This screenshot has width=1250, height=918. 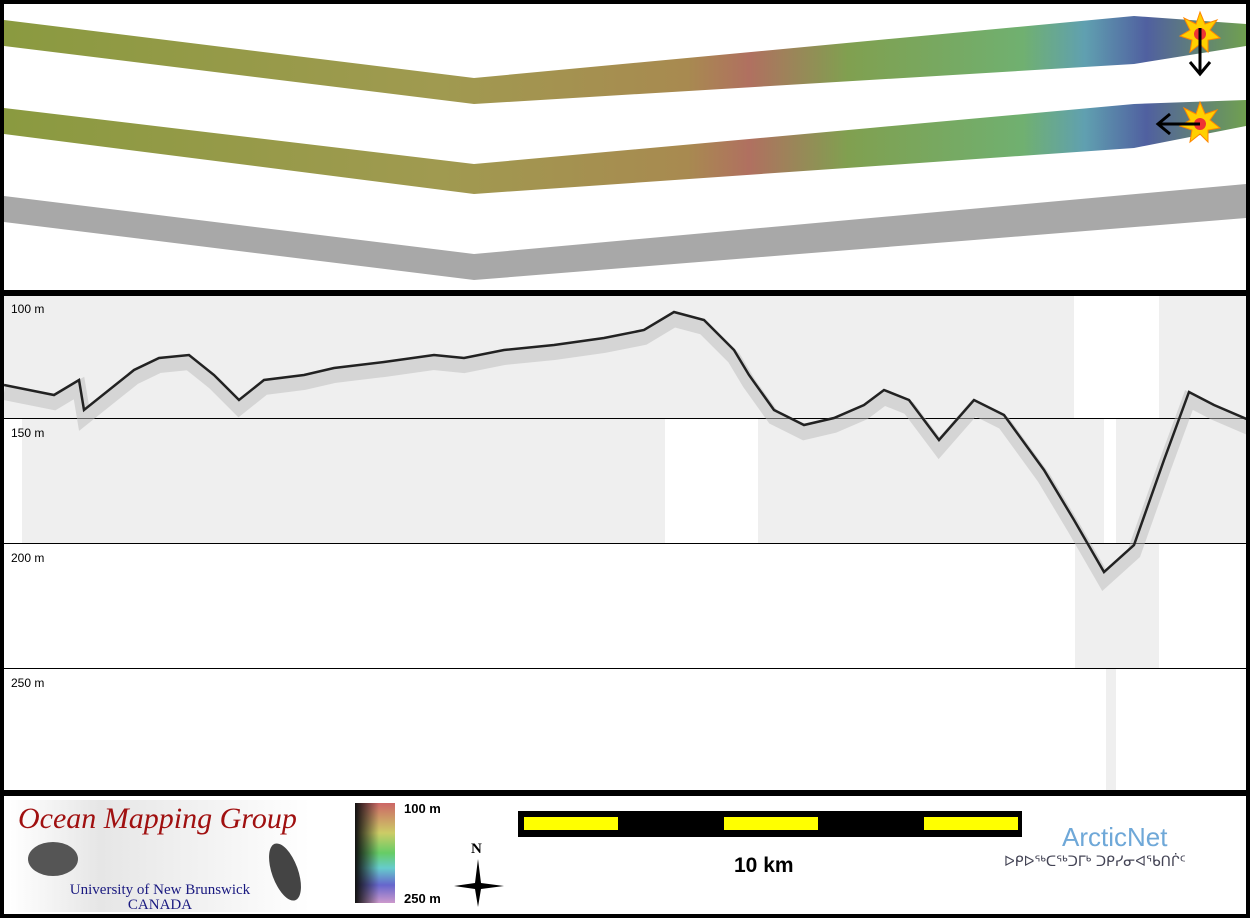 What do you see at coordinates (422, 808) in the screenshot?
I see `colorbar-top-label: 100 m` at bounding box center [422, 808].